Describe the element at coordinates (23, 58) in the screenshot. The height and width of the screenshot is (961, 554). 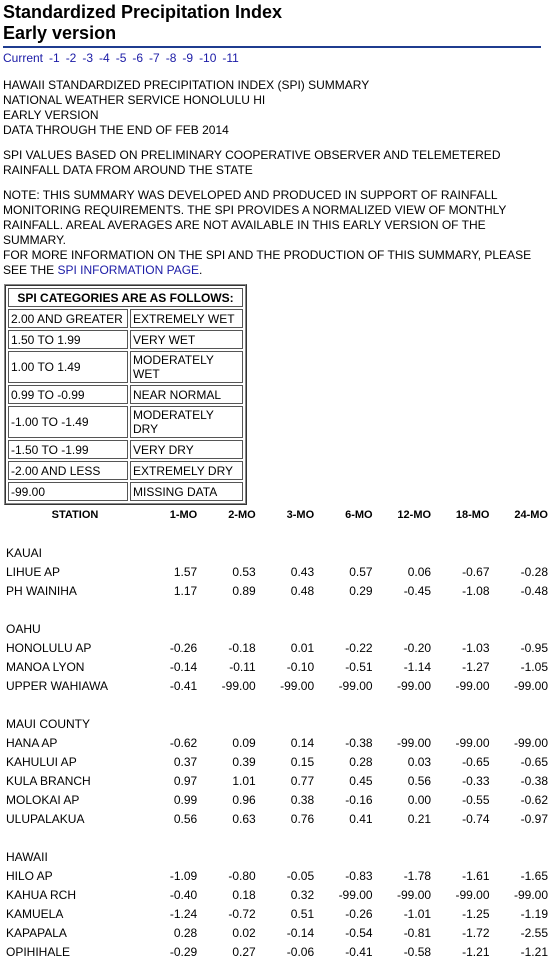
I see `nav-link-current: Current` at that location.